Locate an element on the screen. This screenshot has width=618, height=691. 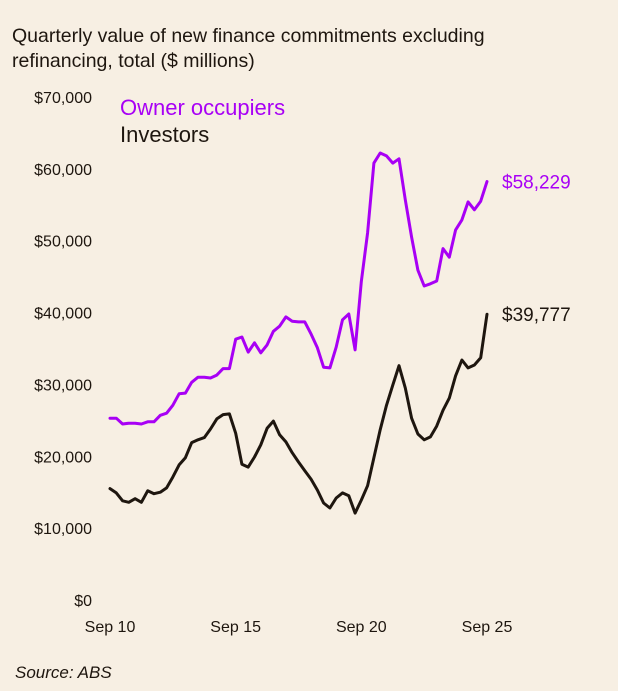
y-tick-label: $10,000 is located at coordinates (63, 529).